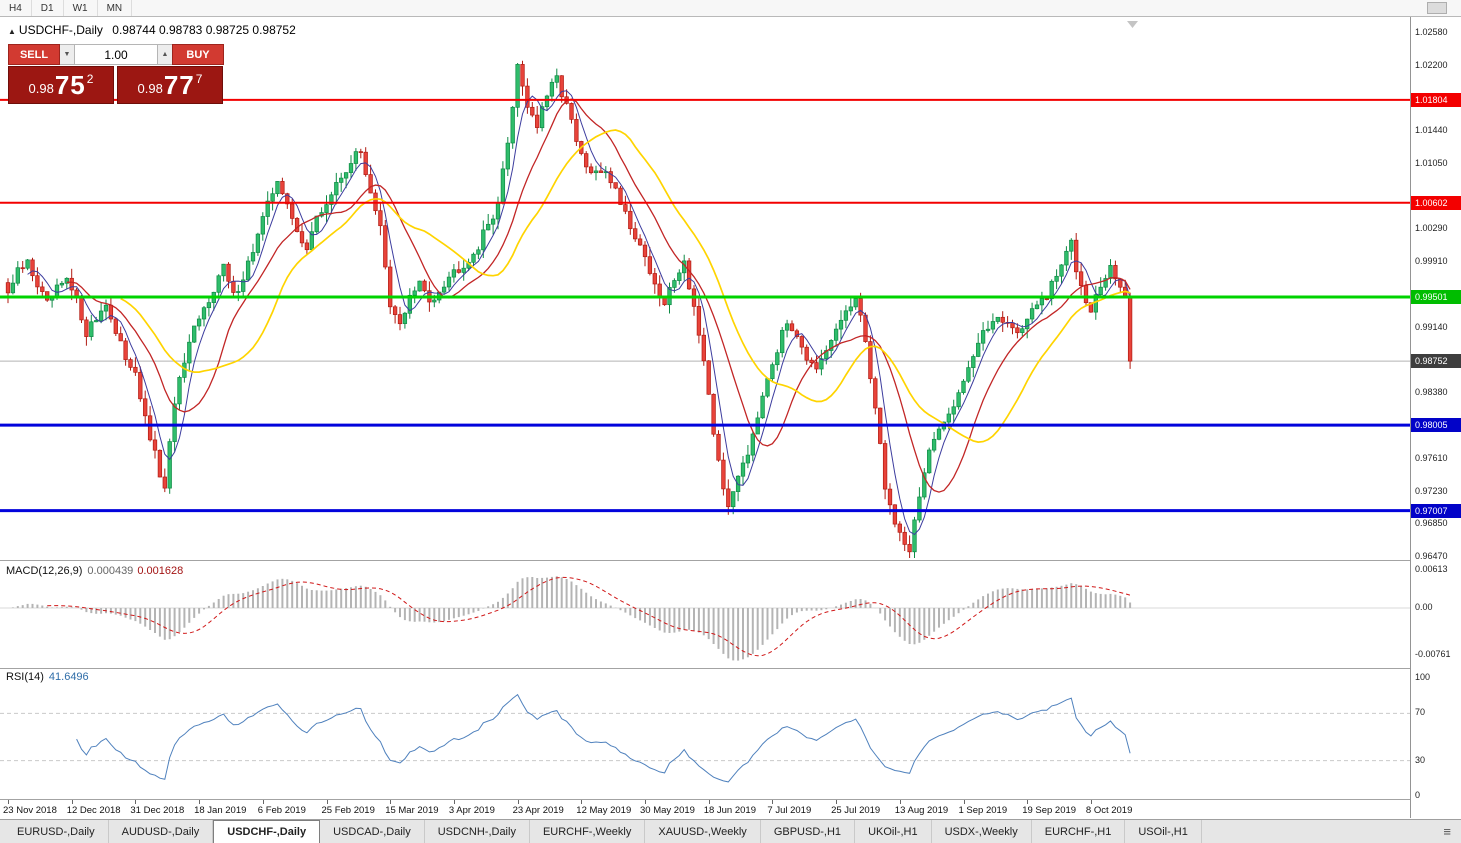  I want to click on collapse-icon: ▲, so click(12, 31).